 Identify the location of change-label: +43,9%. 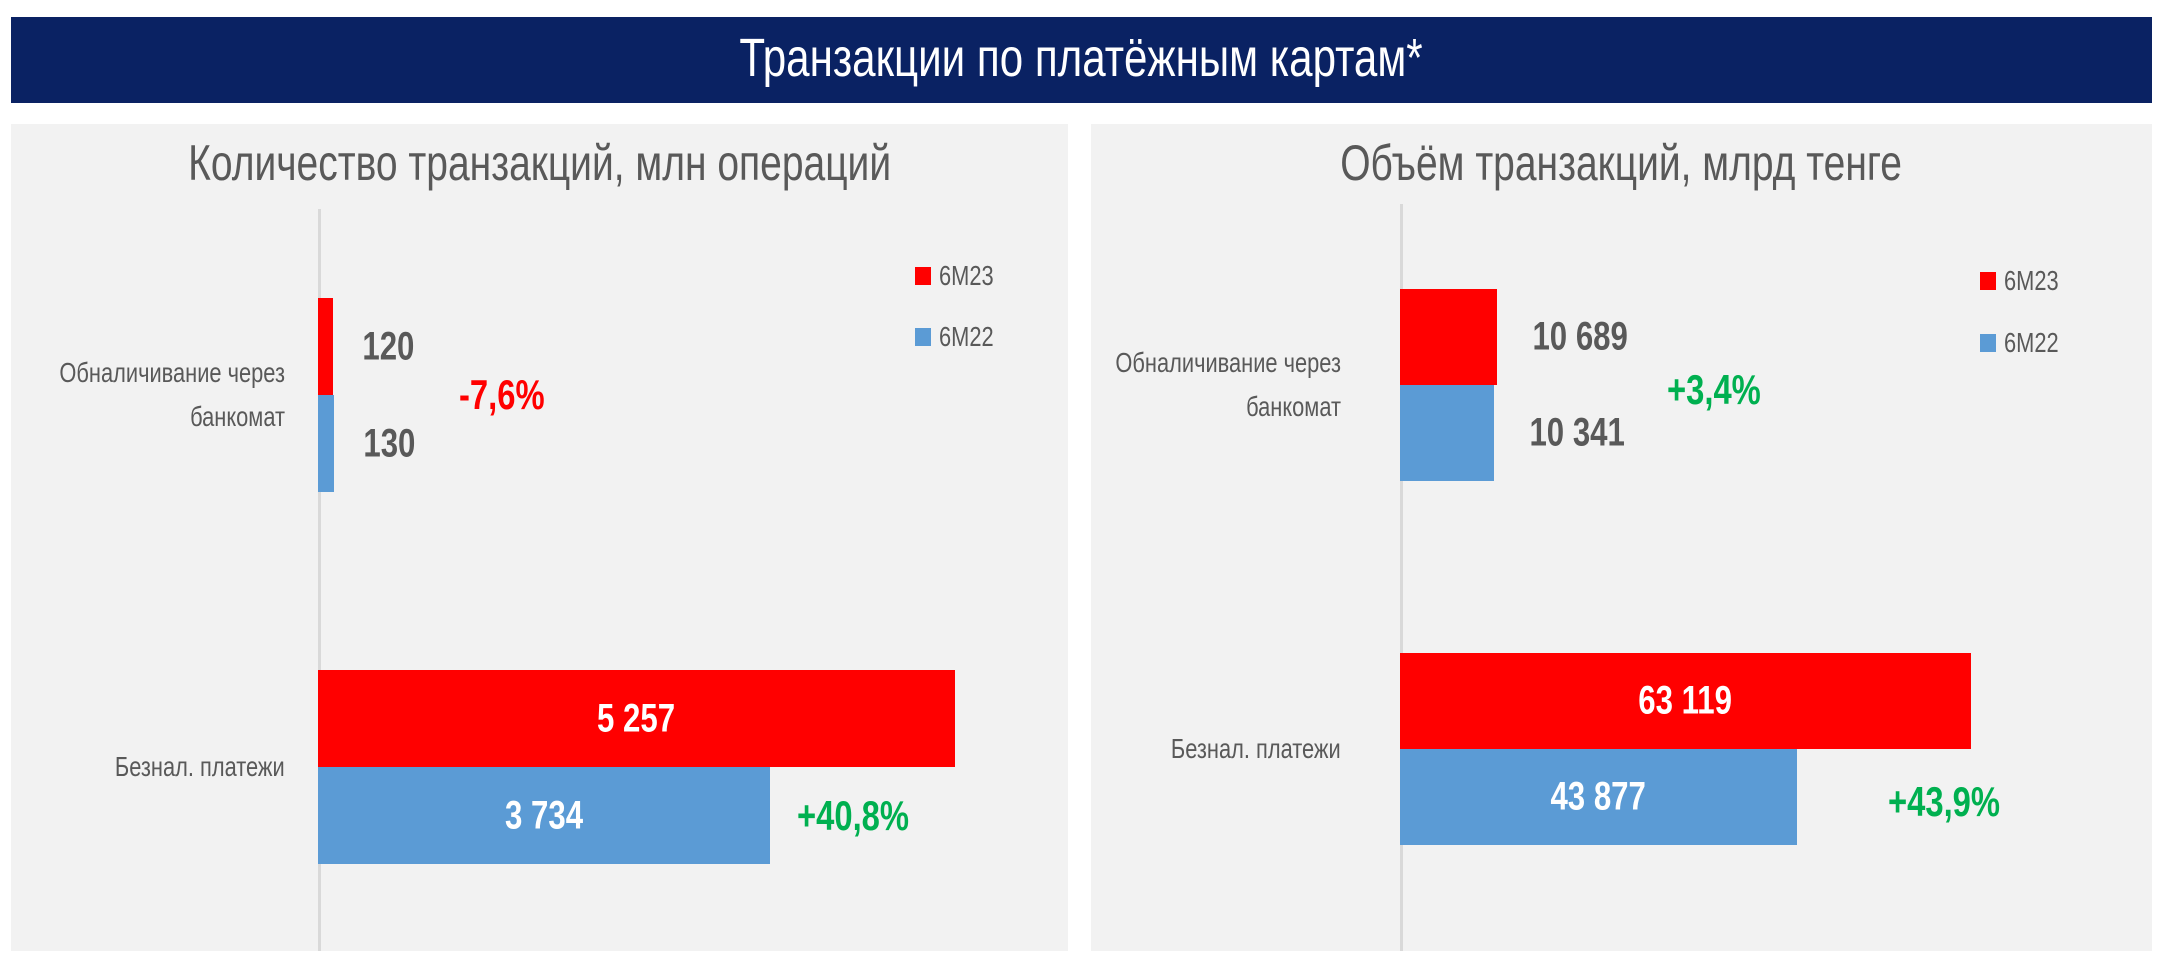
(1960, 802).